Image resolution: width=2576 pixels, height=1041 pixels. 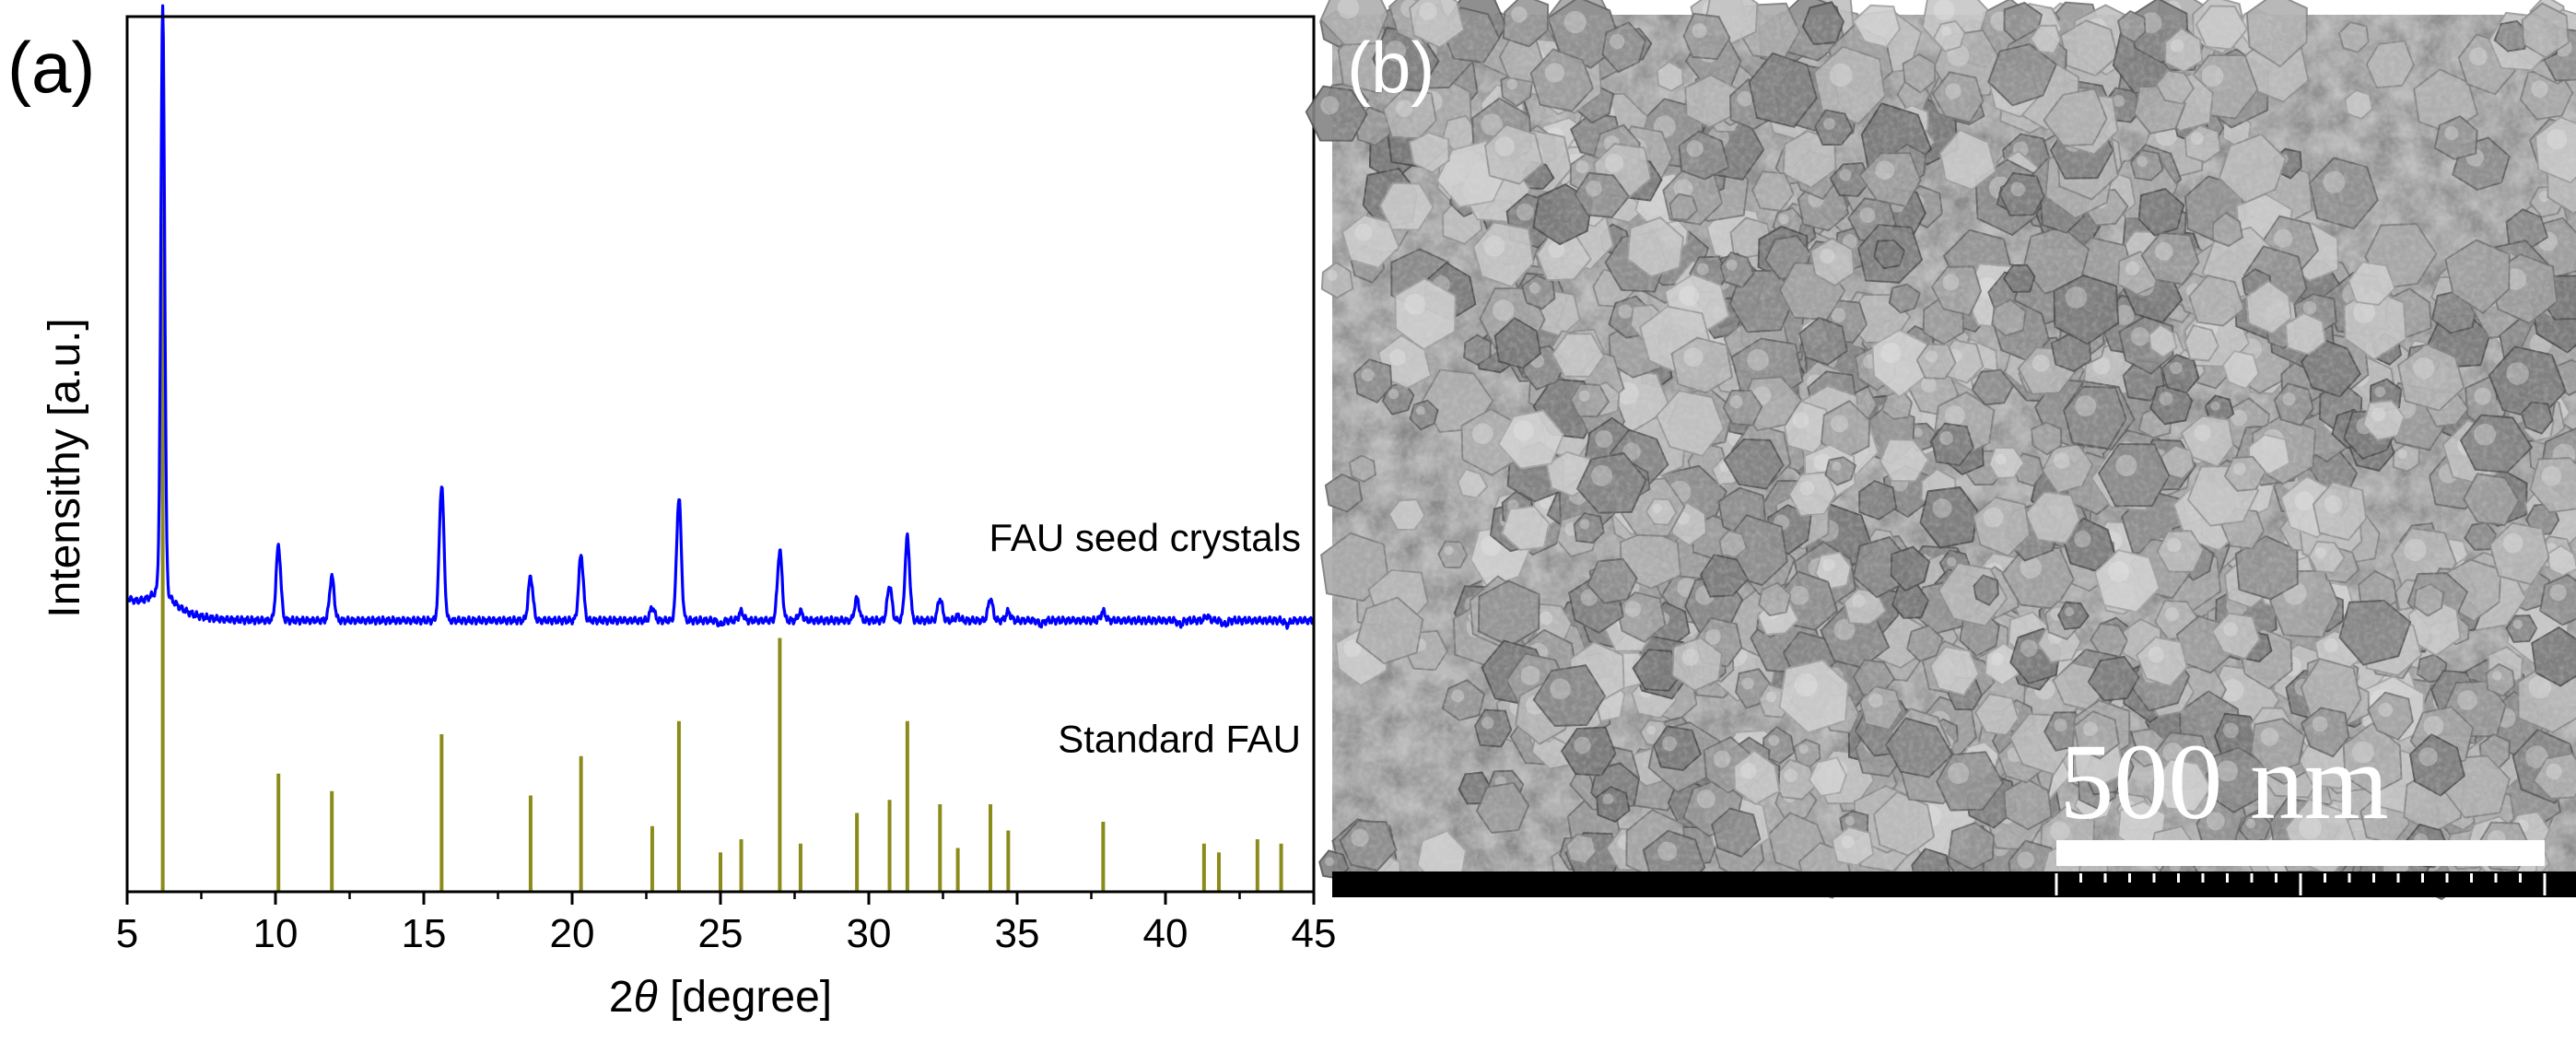 What do you see at coordinates (127, 933) in the screenshot?
I see `x-tick-label-5: 5` at bounding box center [127, 933].